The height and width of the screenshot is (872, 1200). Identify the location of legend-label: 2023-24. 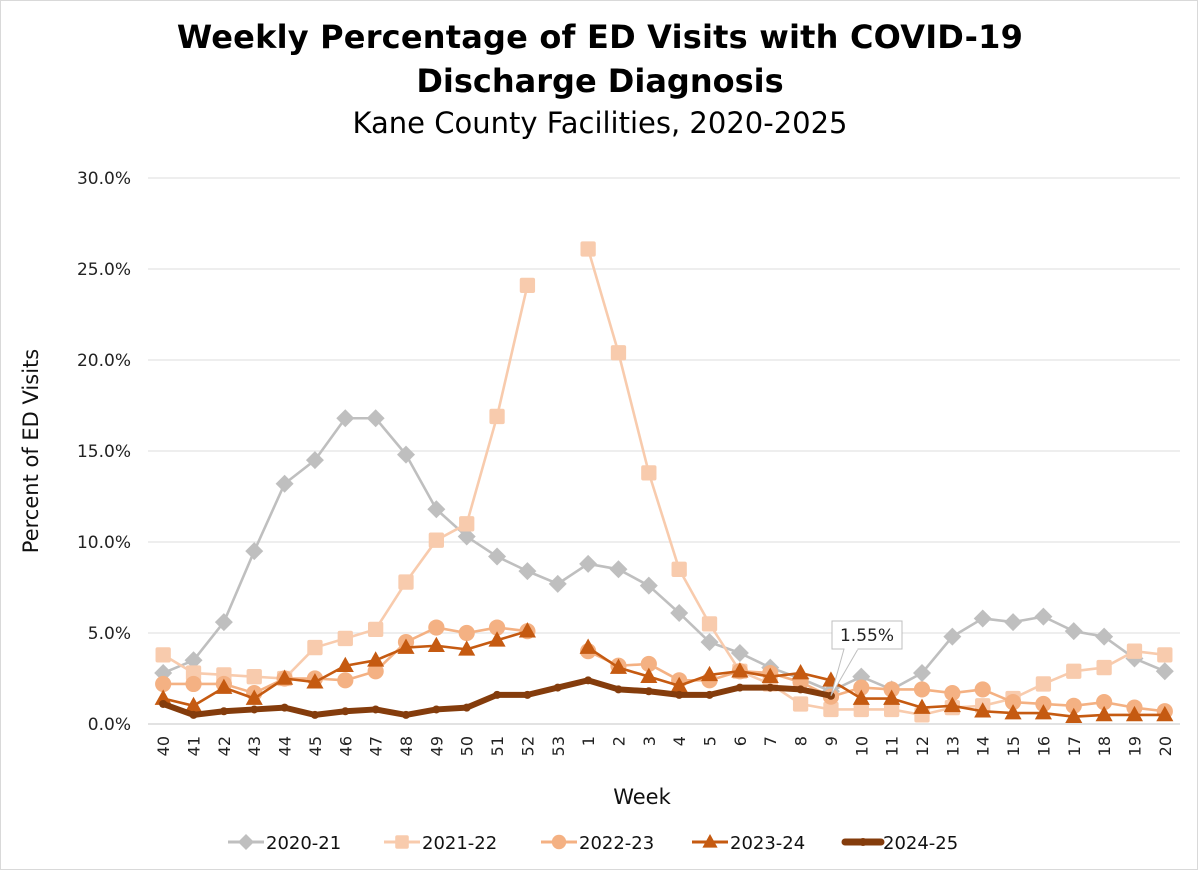
(767, 843).